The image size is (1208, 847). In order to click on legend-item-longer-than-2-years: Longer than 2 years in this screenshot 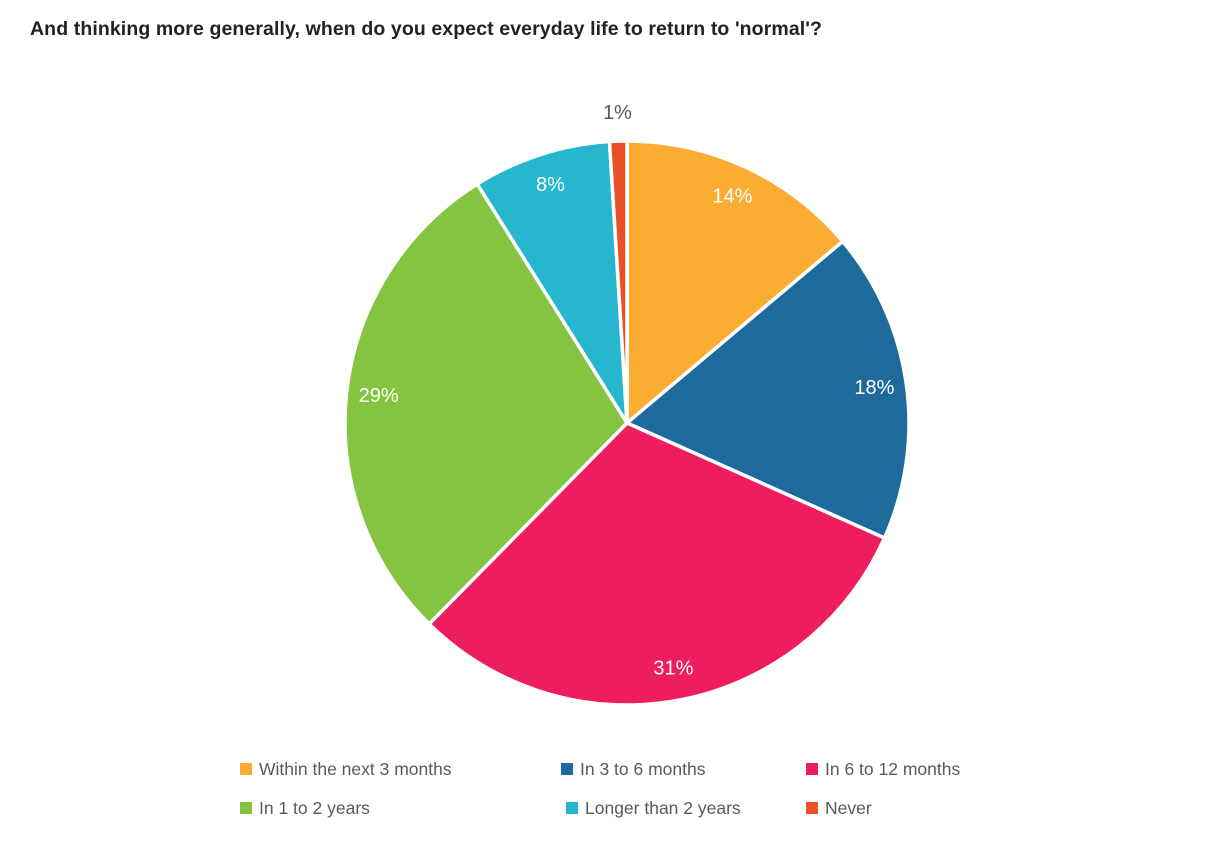, I will do `click(653, 808)`.